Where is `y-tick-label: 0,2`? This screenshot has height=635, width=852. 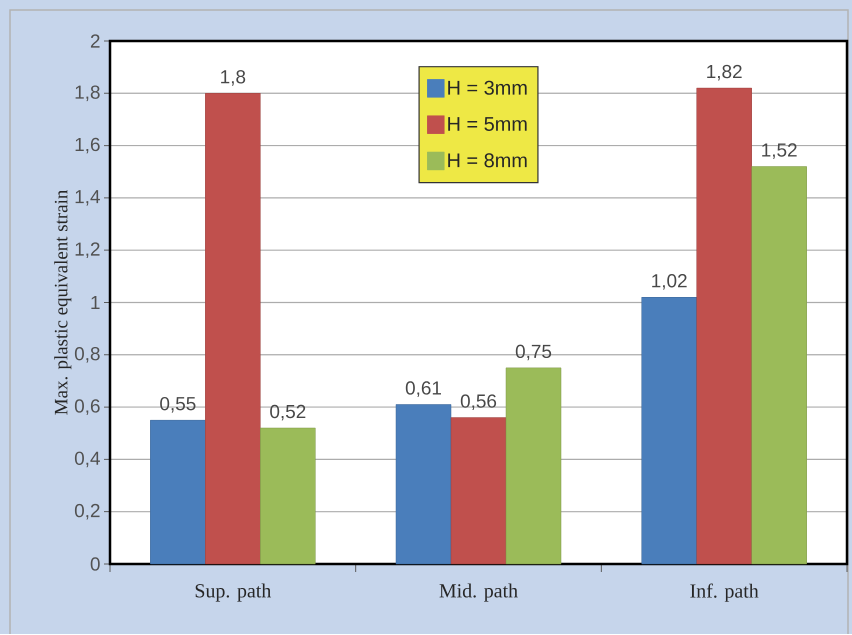 y-tick-label: 0,2 is located at coordinates (87, 512).